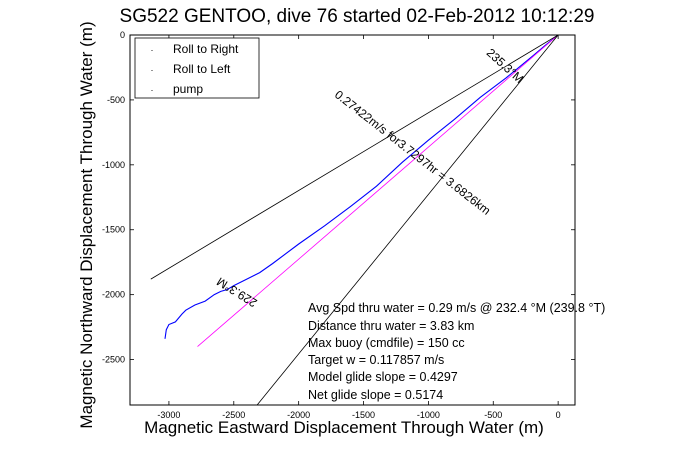 Image resolution: width=681 pixels, height=454 pixels. What do you see at coordinates (386, 343) in the screenshot?
I see `stat-max-buoy: Max buoy (cmdfile) = 150 cc` at bounding box center [386, 343].